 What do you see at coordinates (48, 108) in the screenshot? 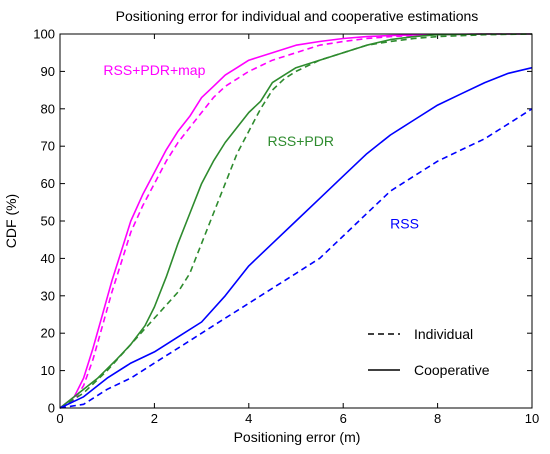
I see `y-tick-label: 80` at bounding box center [48, 108].